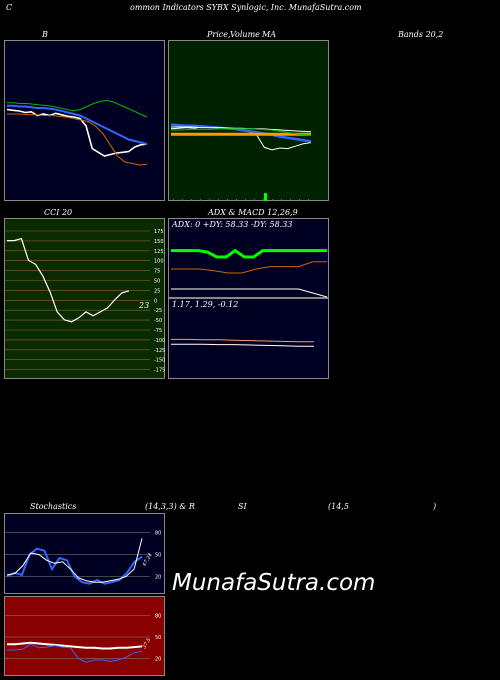 This screenshot has width=500, height=680. I want to click on cci-tick: 150, so click(159, 242).